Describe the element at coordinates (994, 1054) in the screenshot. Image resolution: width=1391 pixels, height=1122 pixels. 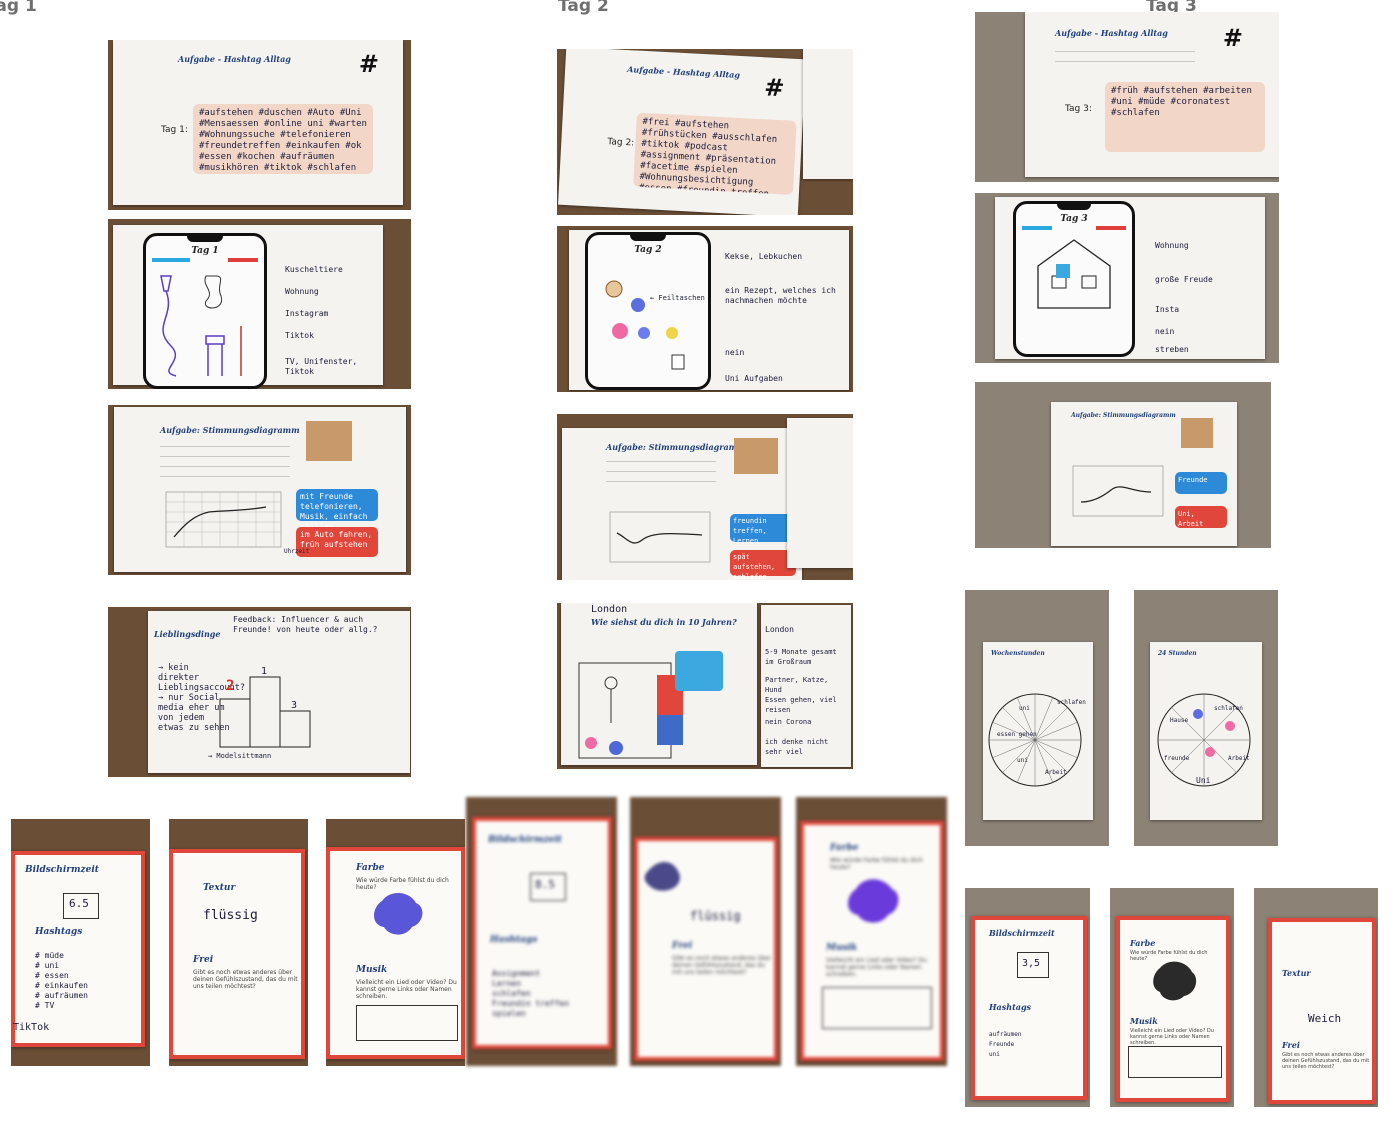
I see `line-3: uni` at that location.